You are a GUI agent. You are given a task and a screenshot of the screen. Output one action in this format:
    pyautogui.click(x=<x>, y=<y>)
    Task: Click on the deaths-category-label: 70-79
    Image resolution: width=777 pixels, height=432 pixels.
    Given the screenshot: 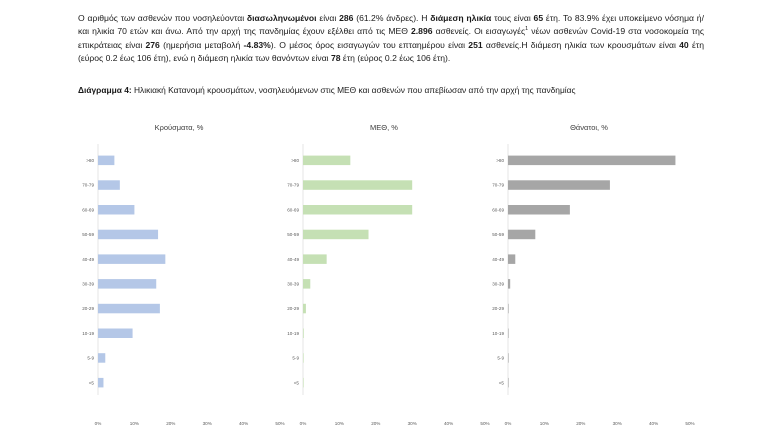 What is the action you would take?
    pyautogui.click(x=498, y=185)
    